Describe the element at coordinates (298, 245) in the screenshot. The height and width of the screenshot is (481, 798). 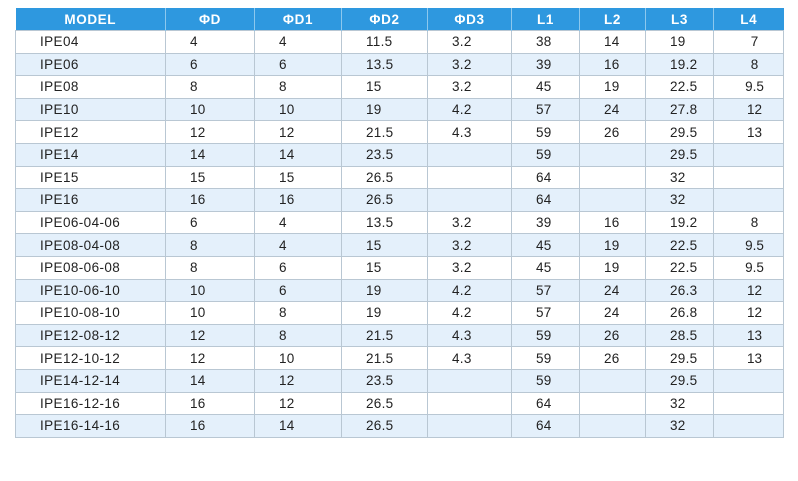
I see `cell-d1: 4` at that location.